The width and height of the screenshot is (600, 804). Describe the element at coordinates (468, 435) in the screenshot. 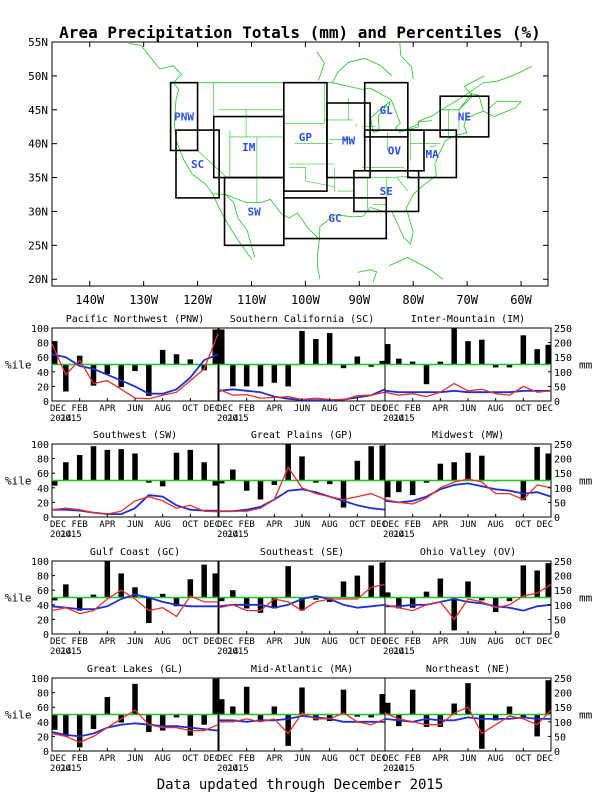

I see `panel-title: Midwest (MW)` at that location.